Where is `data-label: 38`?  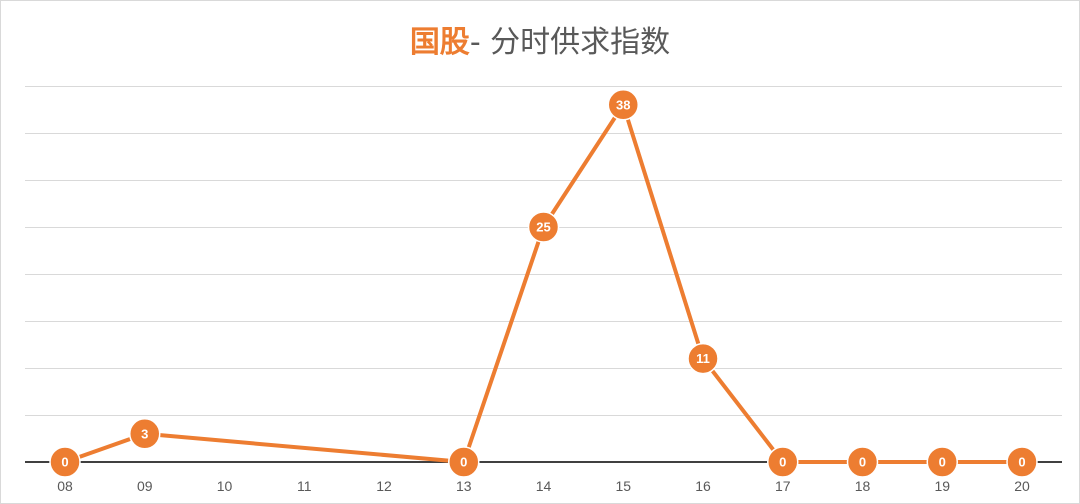 data-label: 38 is located at coordinates (623, 104).